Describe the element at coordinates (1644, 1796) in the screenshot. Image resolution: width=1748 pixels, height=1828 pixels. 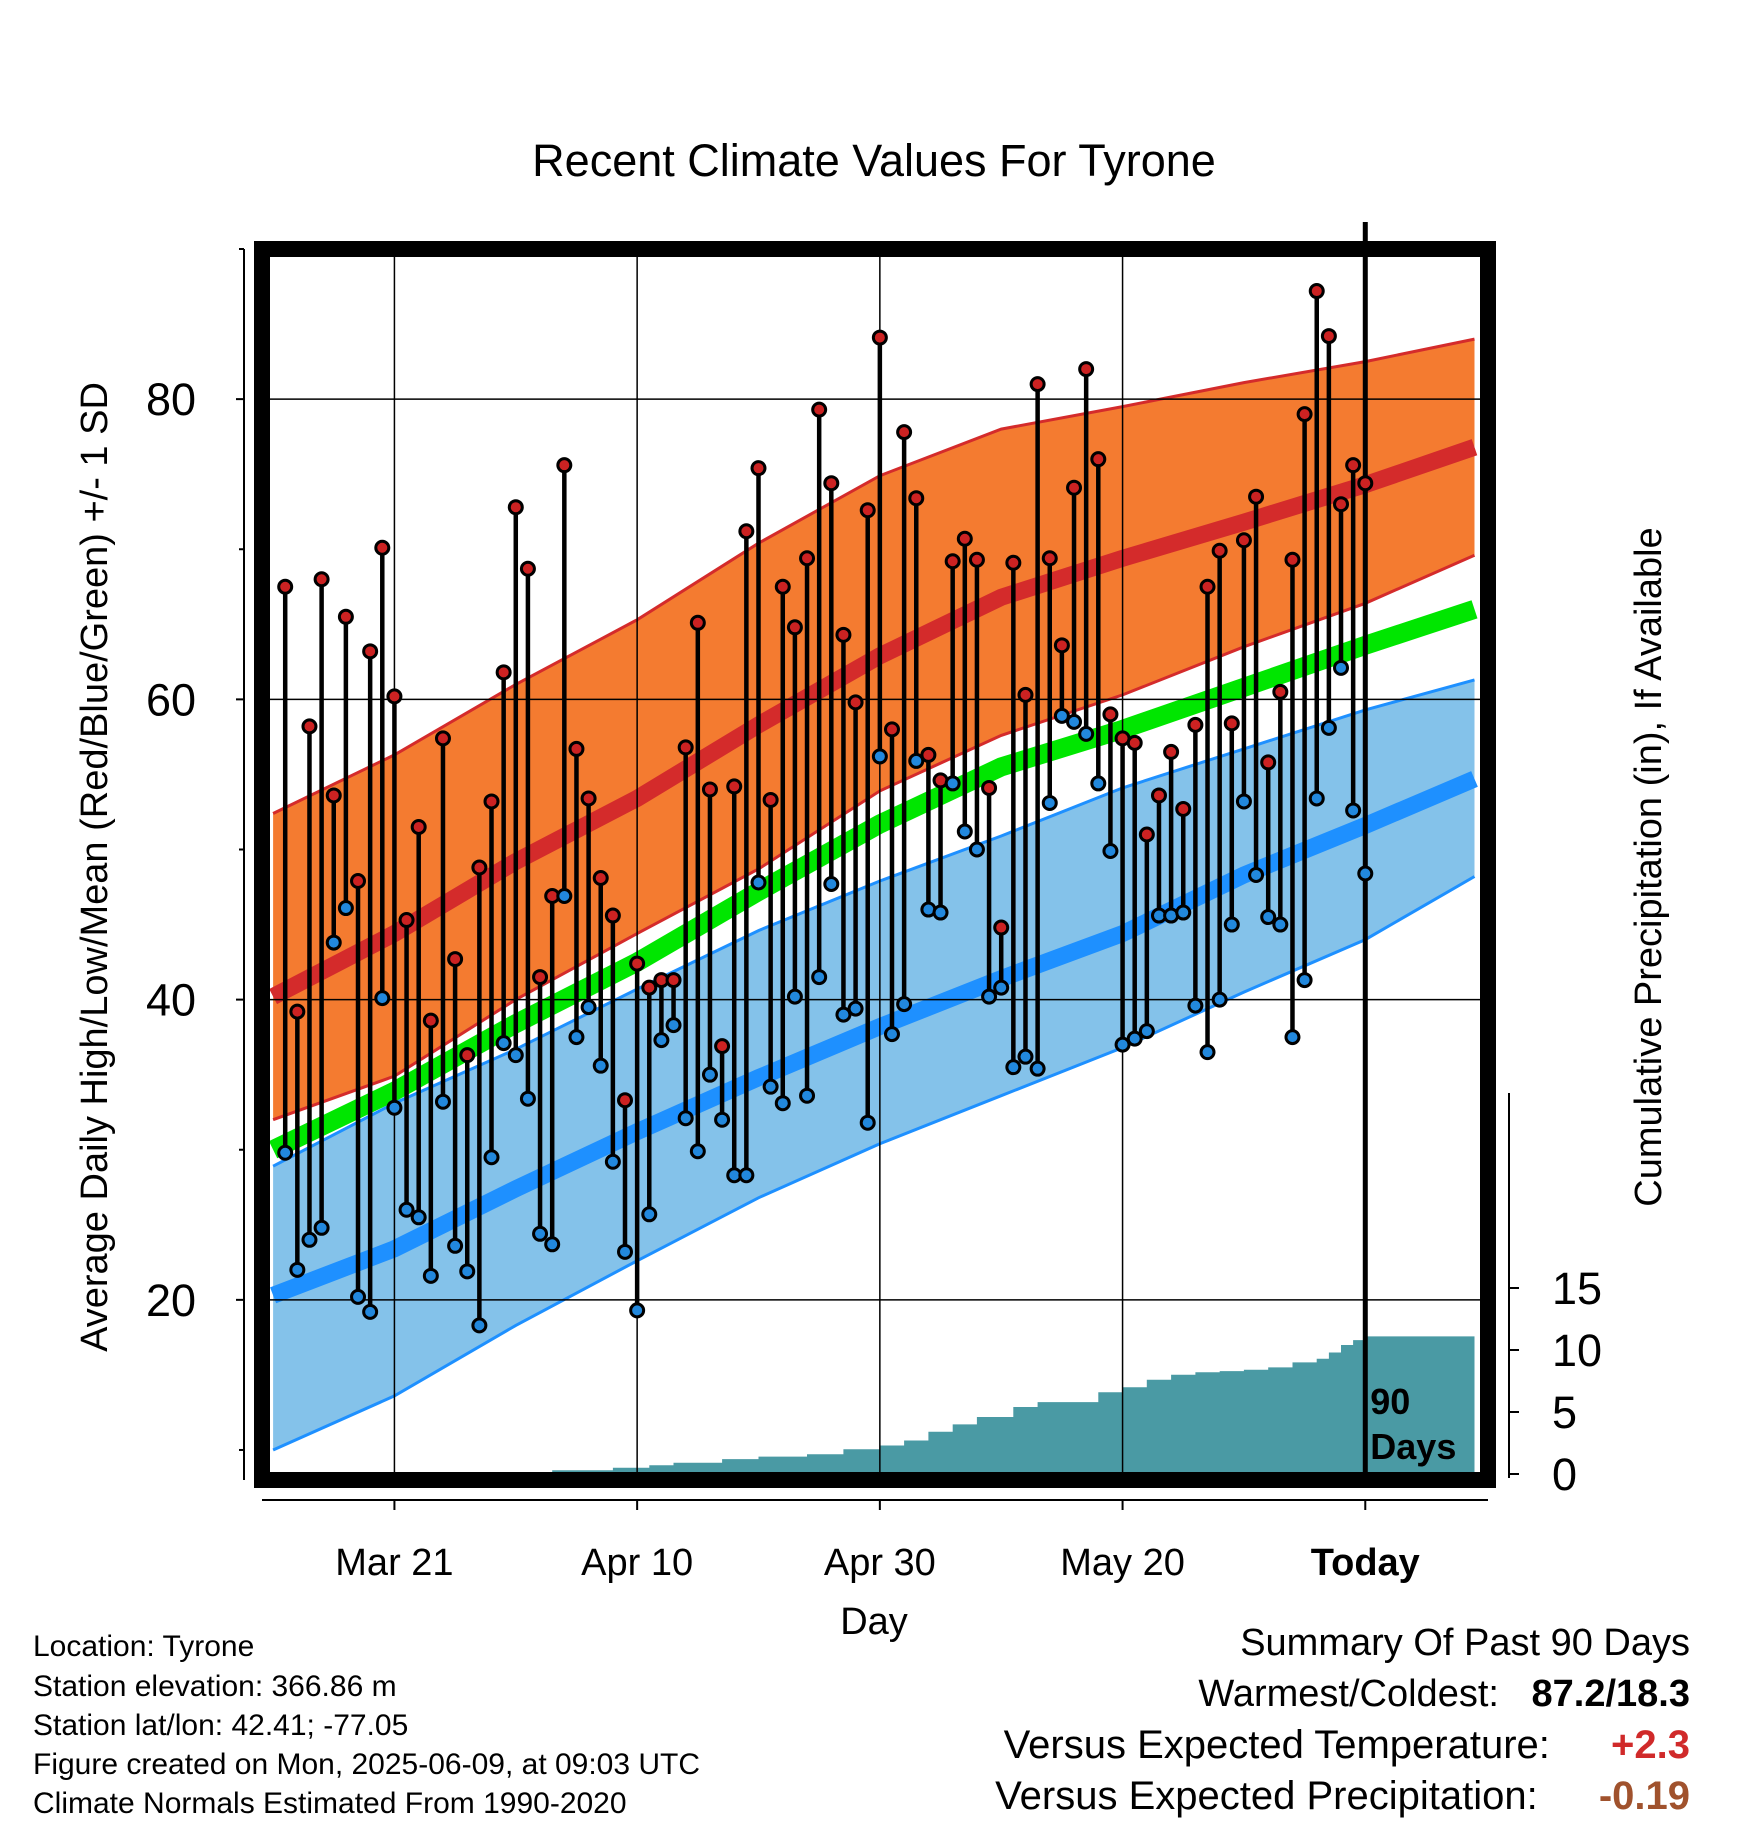
I see `precipitation-value: -0.19` at that location.